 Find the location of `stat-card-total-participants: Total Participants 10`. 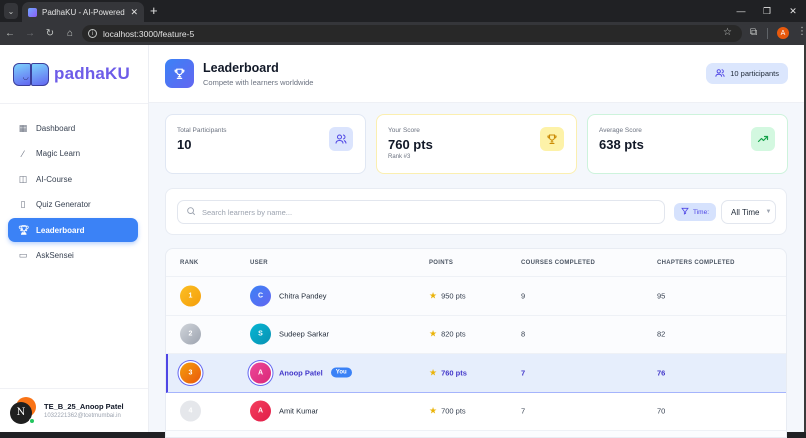

stat-card-total-participants: Total Participants 10 is located at coordinates (265, 144).